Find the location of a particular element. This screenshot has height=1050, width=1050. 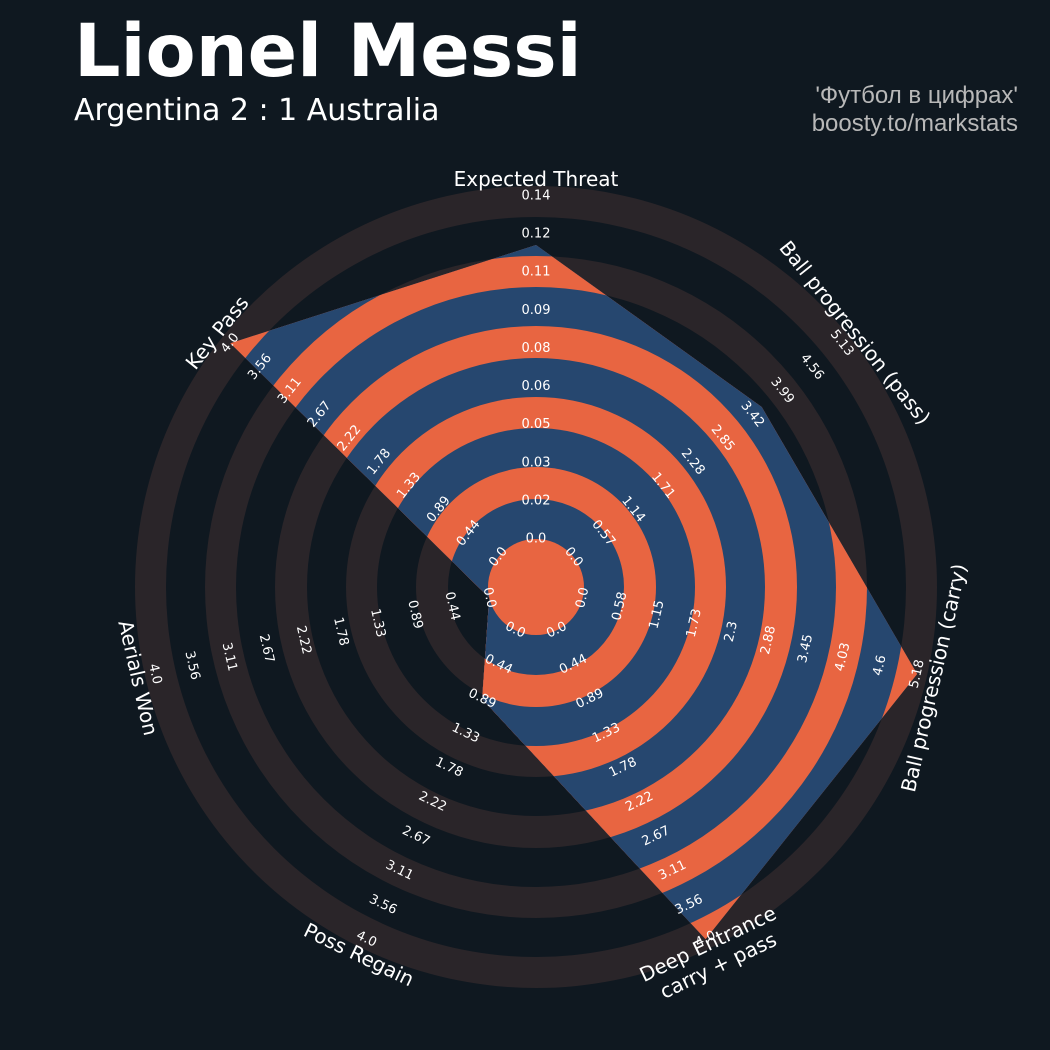

player-name-title: Lionel Messi is located at coordinates (328, 51).